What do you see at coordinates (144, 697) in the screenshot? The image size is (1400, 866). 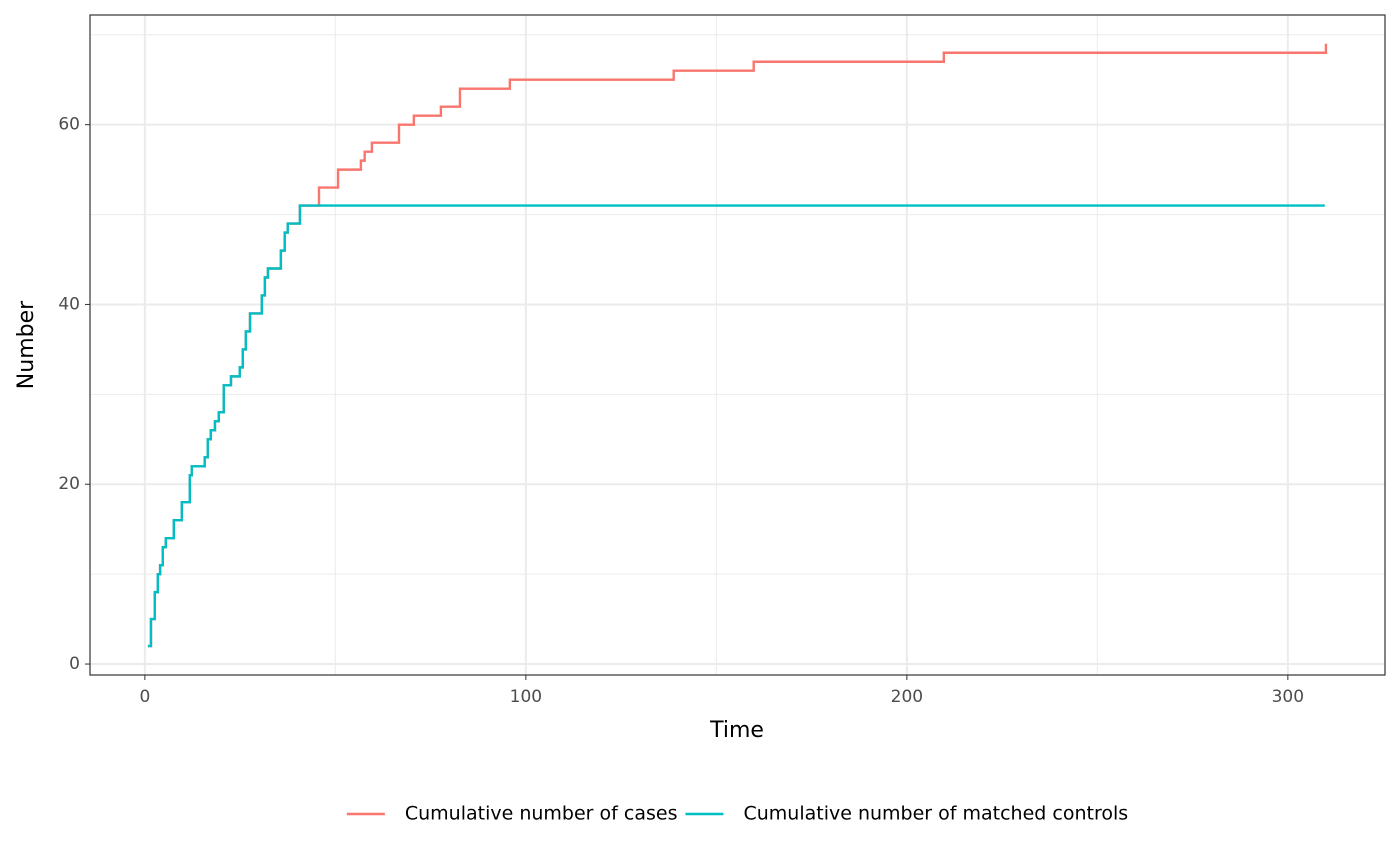 I see `x-tick-label: 0` at bounding box center [144, 697].